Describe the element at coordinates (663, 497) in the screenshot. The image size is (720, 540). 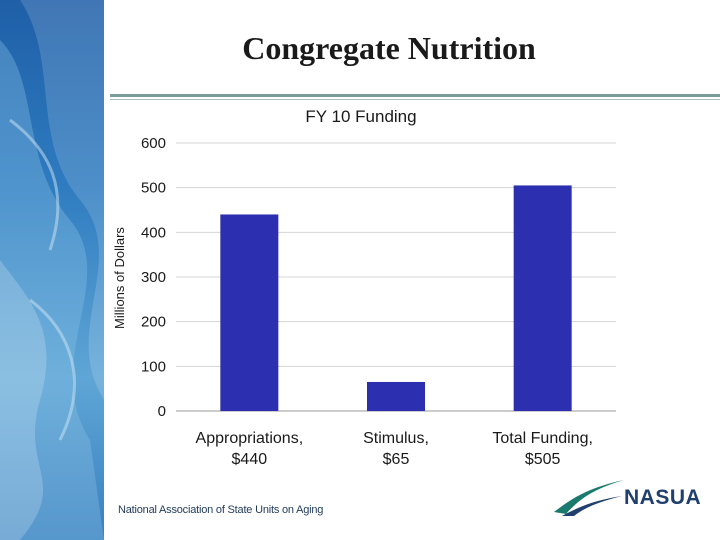
I see `logo-wordmark: NASUA` at that location.